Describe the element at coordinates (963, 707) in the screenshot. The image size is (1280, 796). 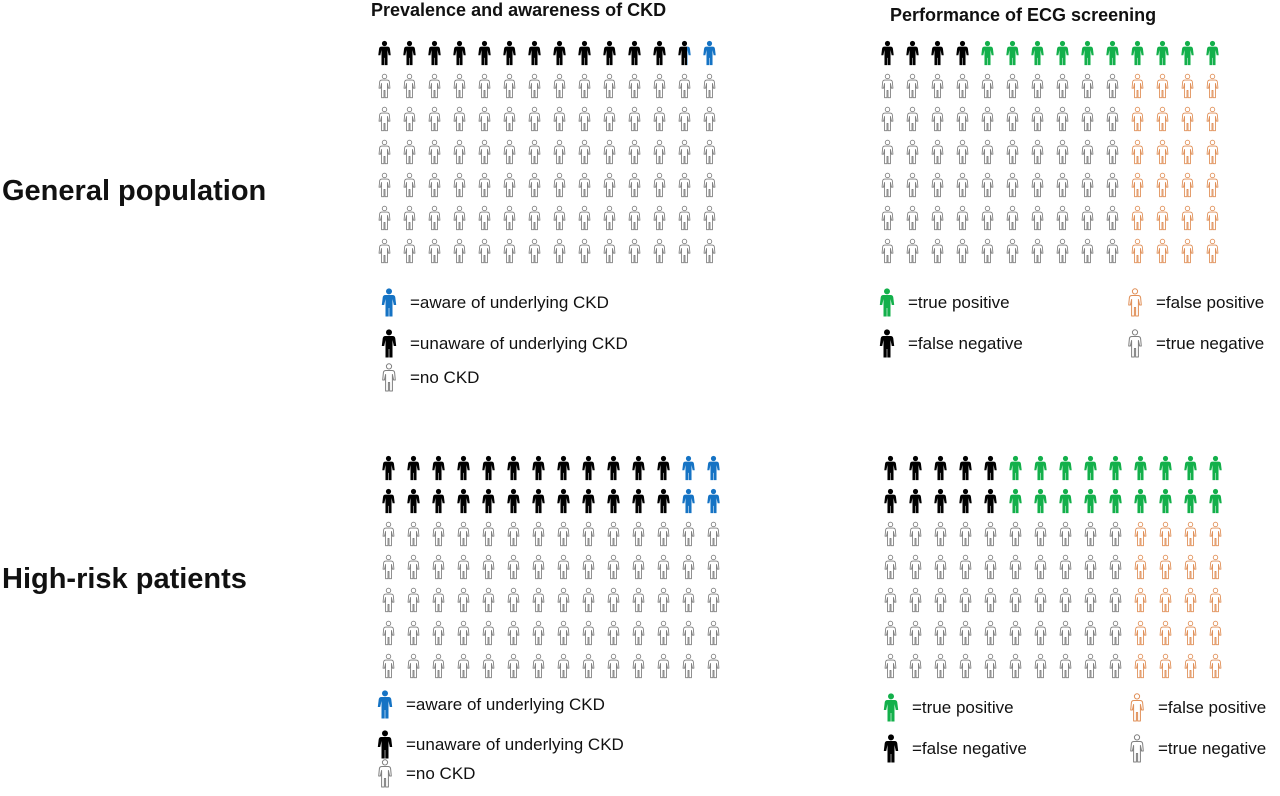
I see `legend-true-positive-label: =true positive` at that location.